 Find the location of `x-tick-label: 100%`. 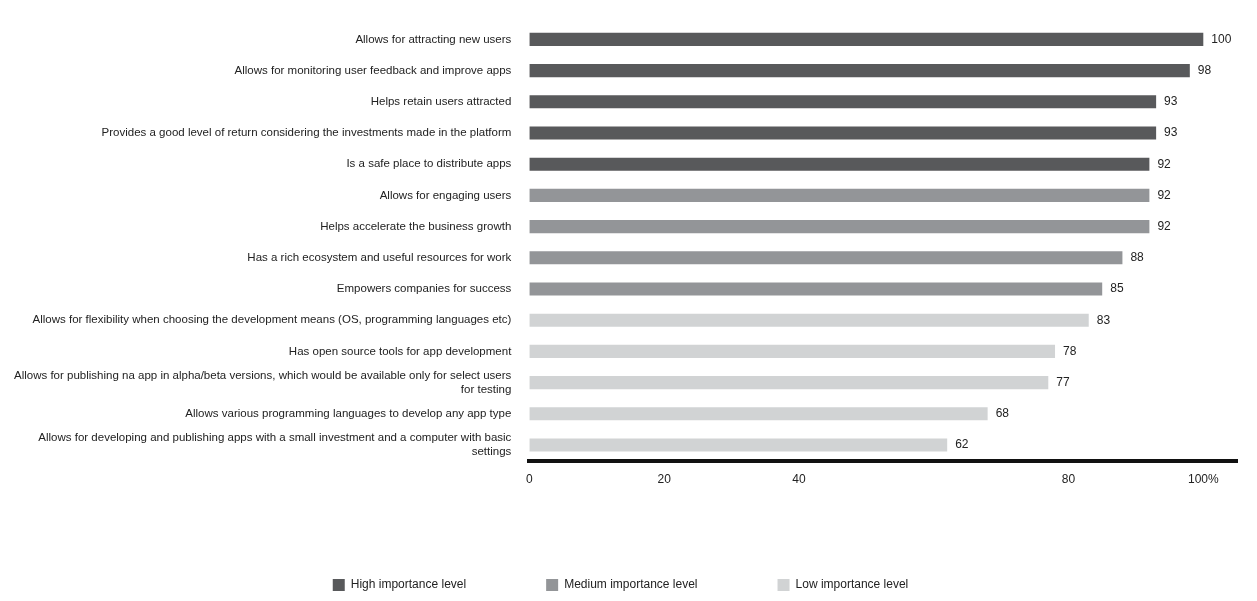

x-tick-label: 100% is located at coordinates (1203, 479).